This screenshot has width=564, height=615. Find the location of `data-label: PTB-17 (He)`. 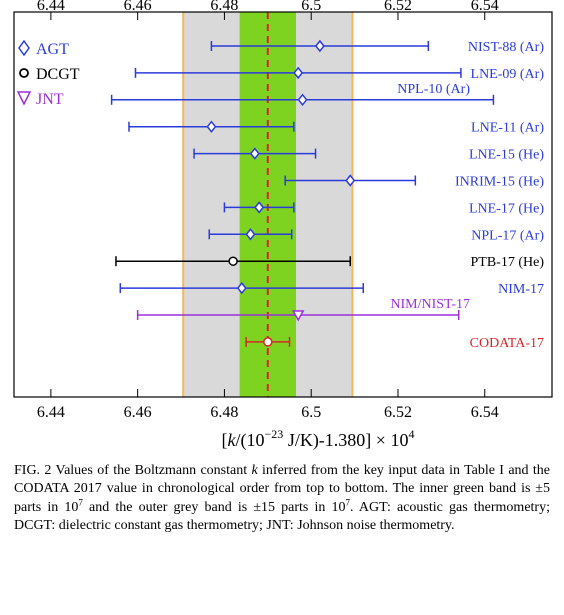

data-label: PTB-17 (He) is located at coordinates (508, 262).